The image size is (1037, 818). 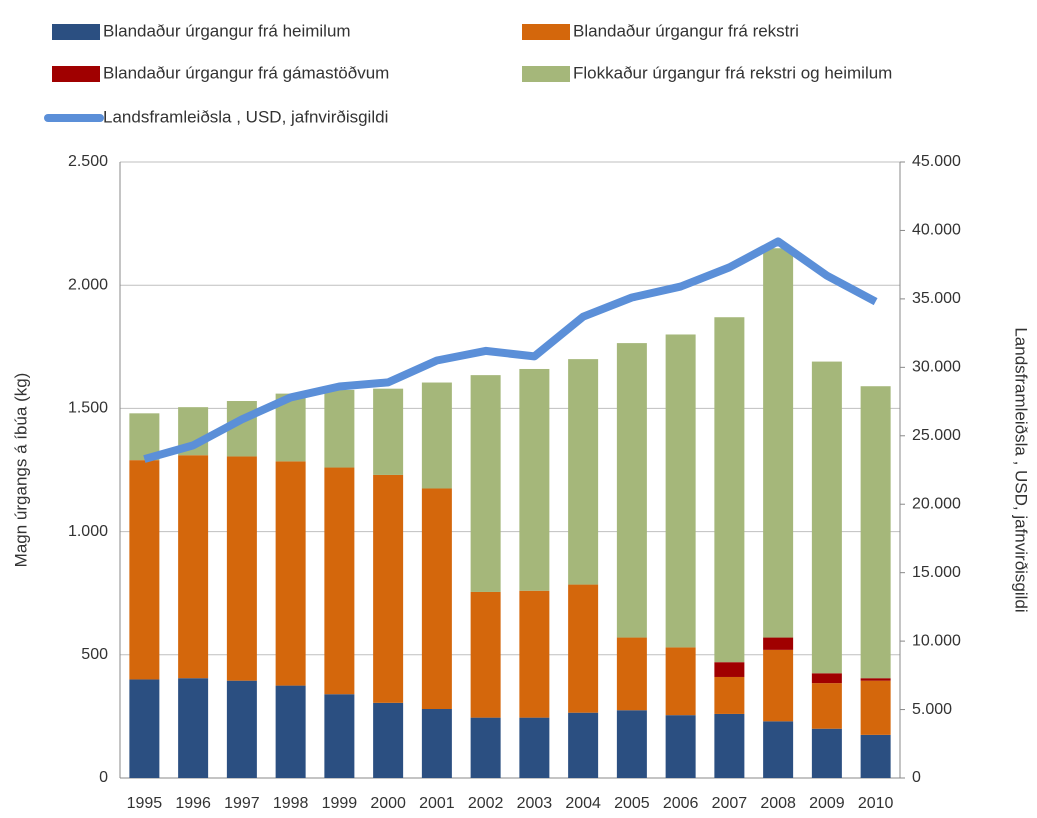 What do you see at coordinates (246, 72) in the screenshot?
I see `legend-label: Blandaður úrgangur frá gámastöðvum` at bounding box center [246, 72].